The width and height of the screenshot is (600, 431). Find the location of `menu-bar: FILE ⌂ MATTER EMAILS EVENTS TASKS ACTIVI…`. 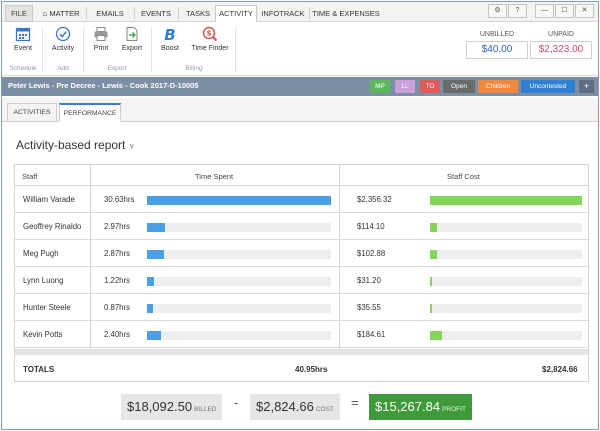

menu-bar: FILE ⌂ MATTER EMAILS EVENTS TASKS ACTIVI… is located at coordinates (300, 12).